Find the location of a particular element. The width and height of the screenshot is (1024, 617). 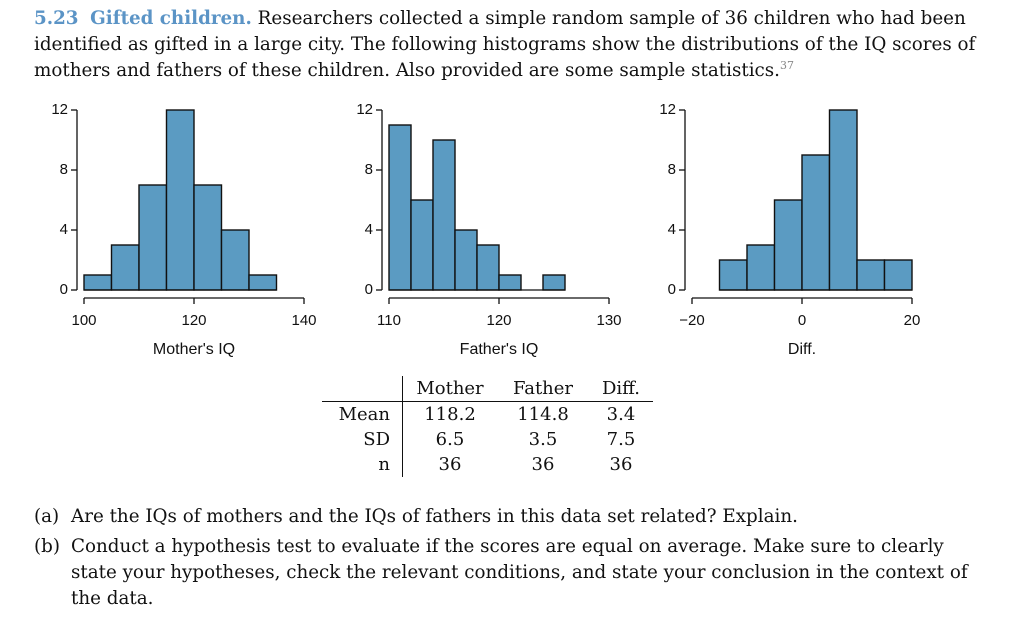

x-tick-label: 110 is located at coordinates (389, 320).